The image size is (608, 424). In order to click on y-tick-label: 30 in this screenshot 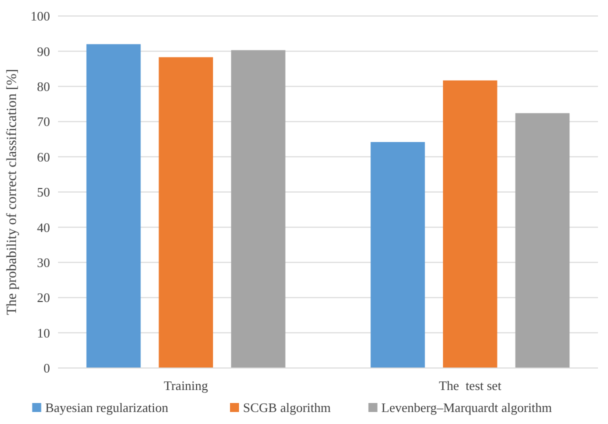, I will do `click(43, 262)`.